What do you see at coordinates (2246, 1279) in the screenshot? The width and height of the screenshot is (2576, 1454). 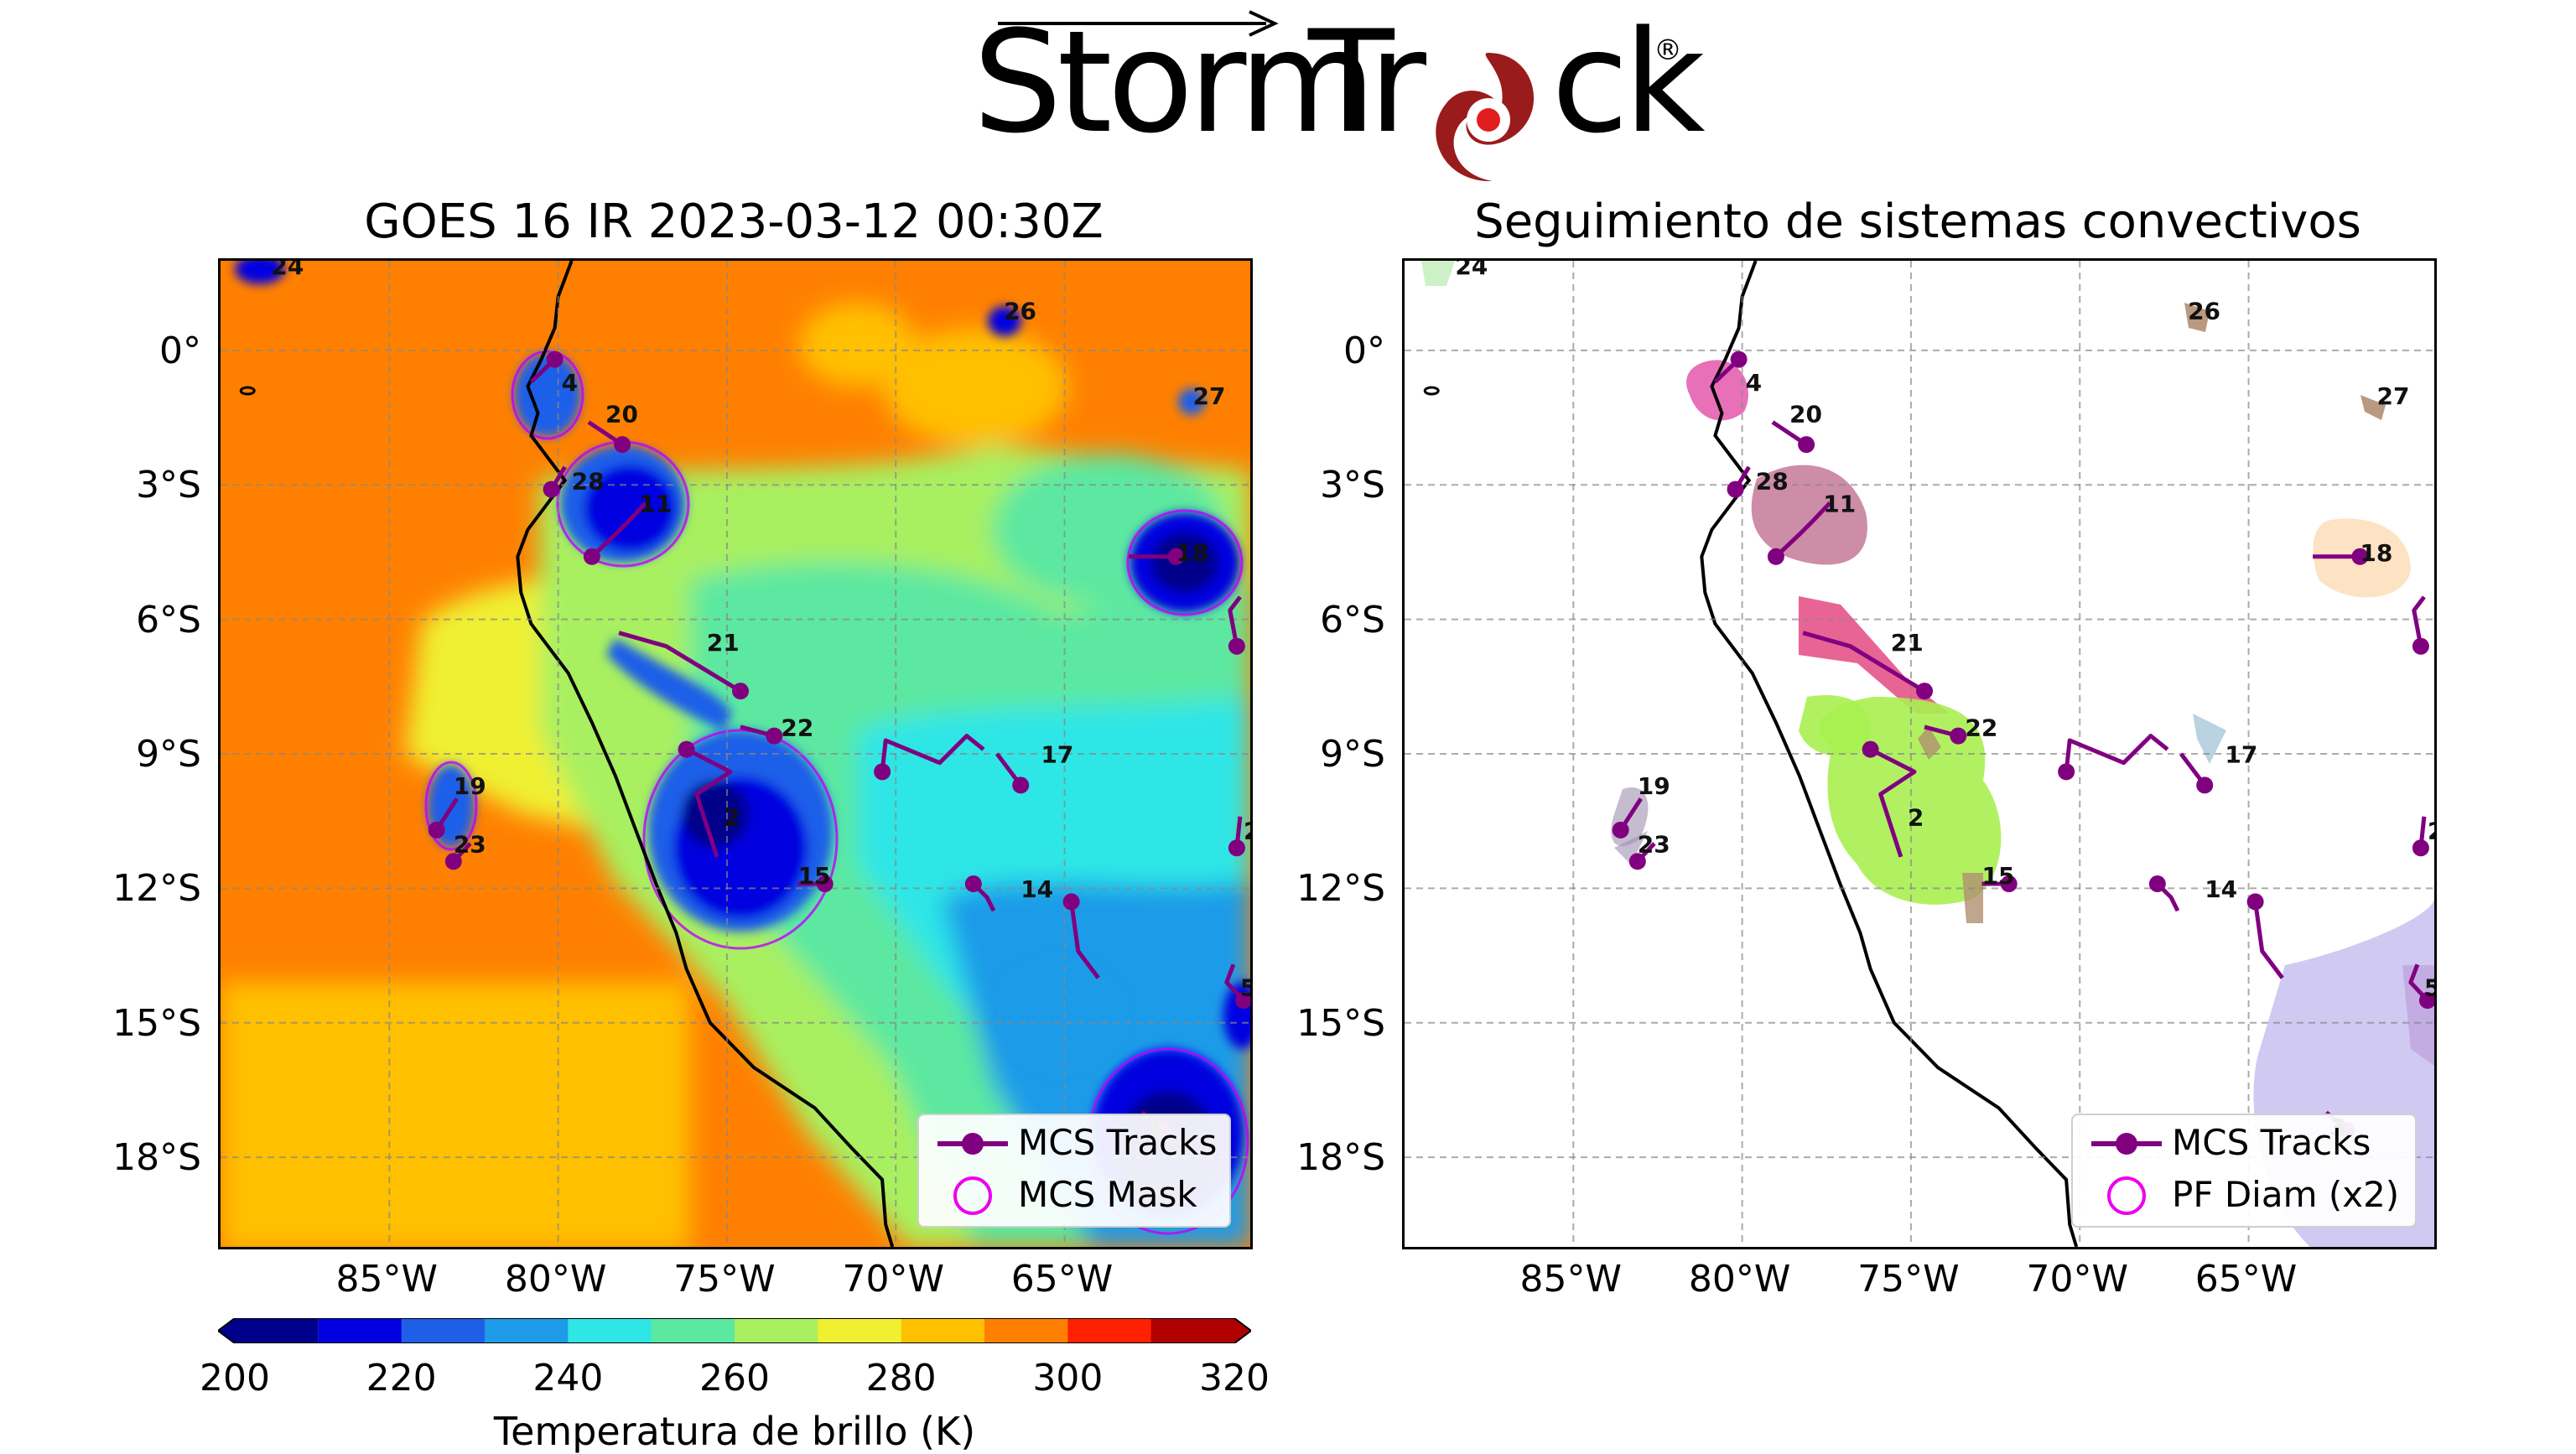 I see `lon-tick-label: 65°W` at bounding box center [2246, 1279].